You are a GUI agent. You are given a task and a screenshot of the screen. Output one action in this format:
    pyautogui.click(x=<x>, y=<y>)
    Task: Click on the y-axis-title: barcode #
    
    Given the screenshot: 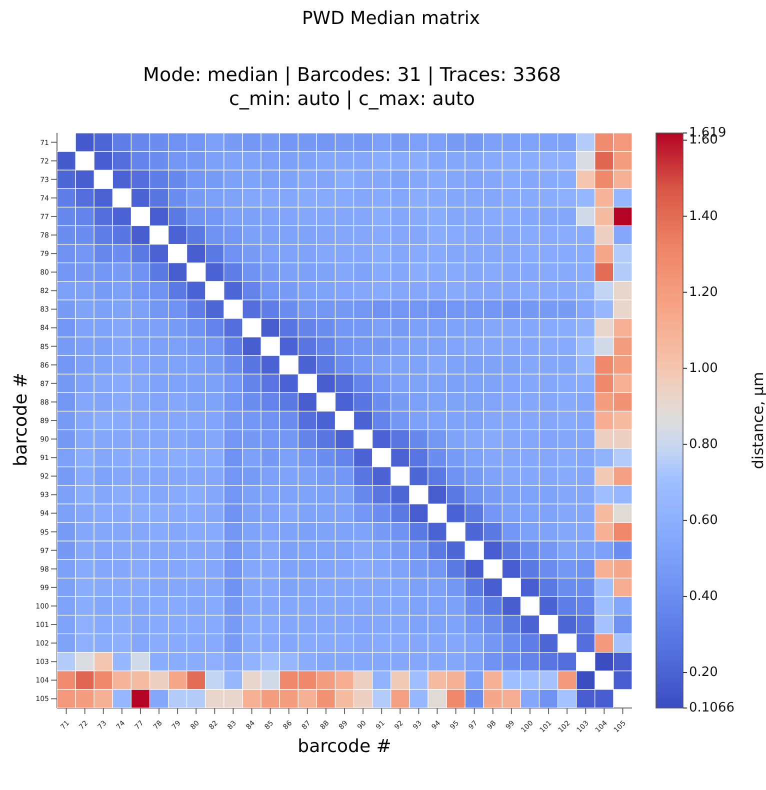 What is the action you would take?
    pyautogui.click(x=21, y=419)
    